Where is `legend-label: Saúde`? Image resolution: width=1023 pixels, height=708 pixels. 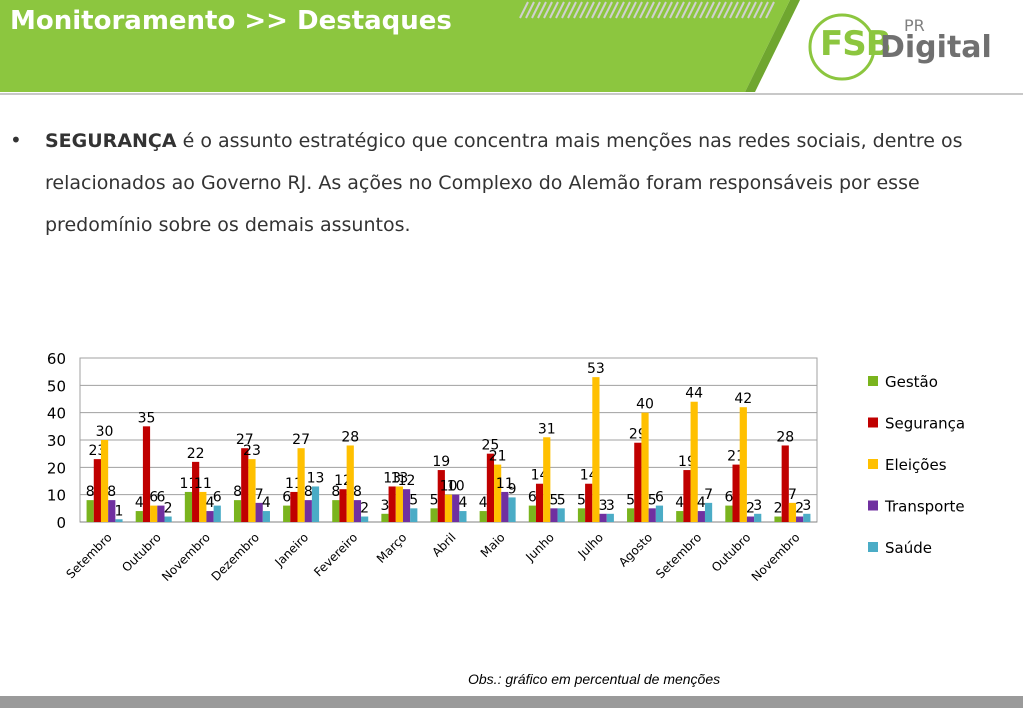
legend-label: Saúde is located at coordinates (908, 548).